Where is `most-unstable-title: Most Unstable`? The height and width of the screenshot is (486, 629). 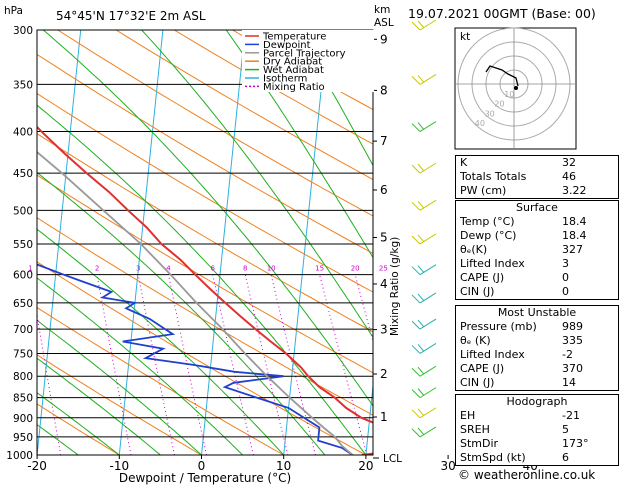 most-unstable-title: Most Unstable is located at coordinates (537, 312).